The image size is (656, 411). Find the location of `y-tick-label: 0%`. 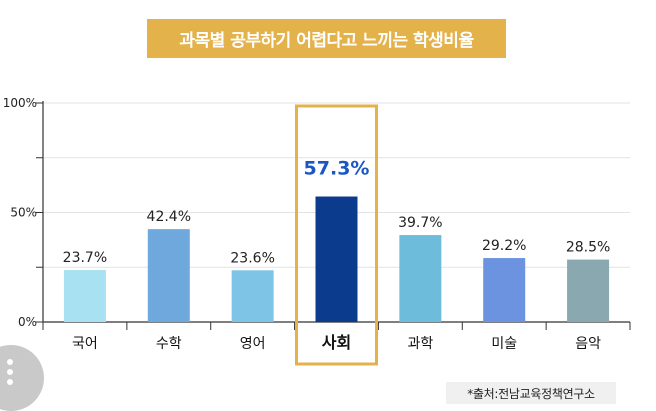

y-tick-label: 0% is located at coordinates (27, 322).